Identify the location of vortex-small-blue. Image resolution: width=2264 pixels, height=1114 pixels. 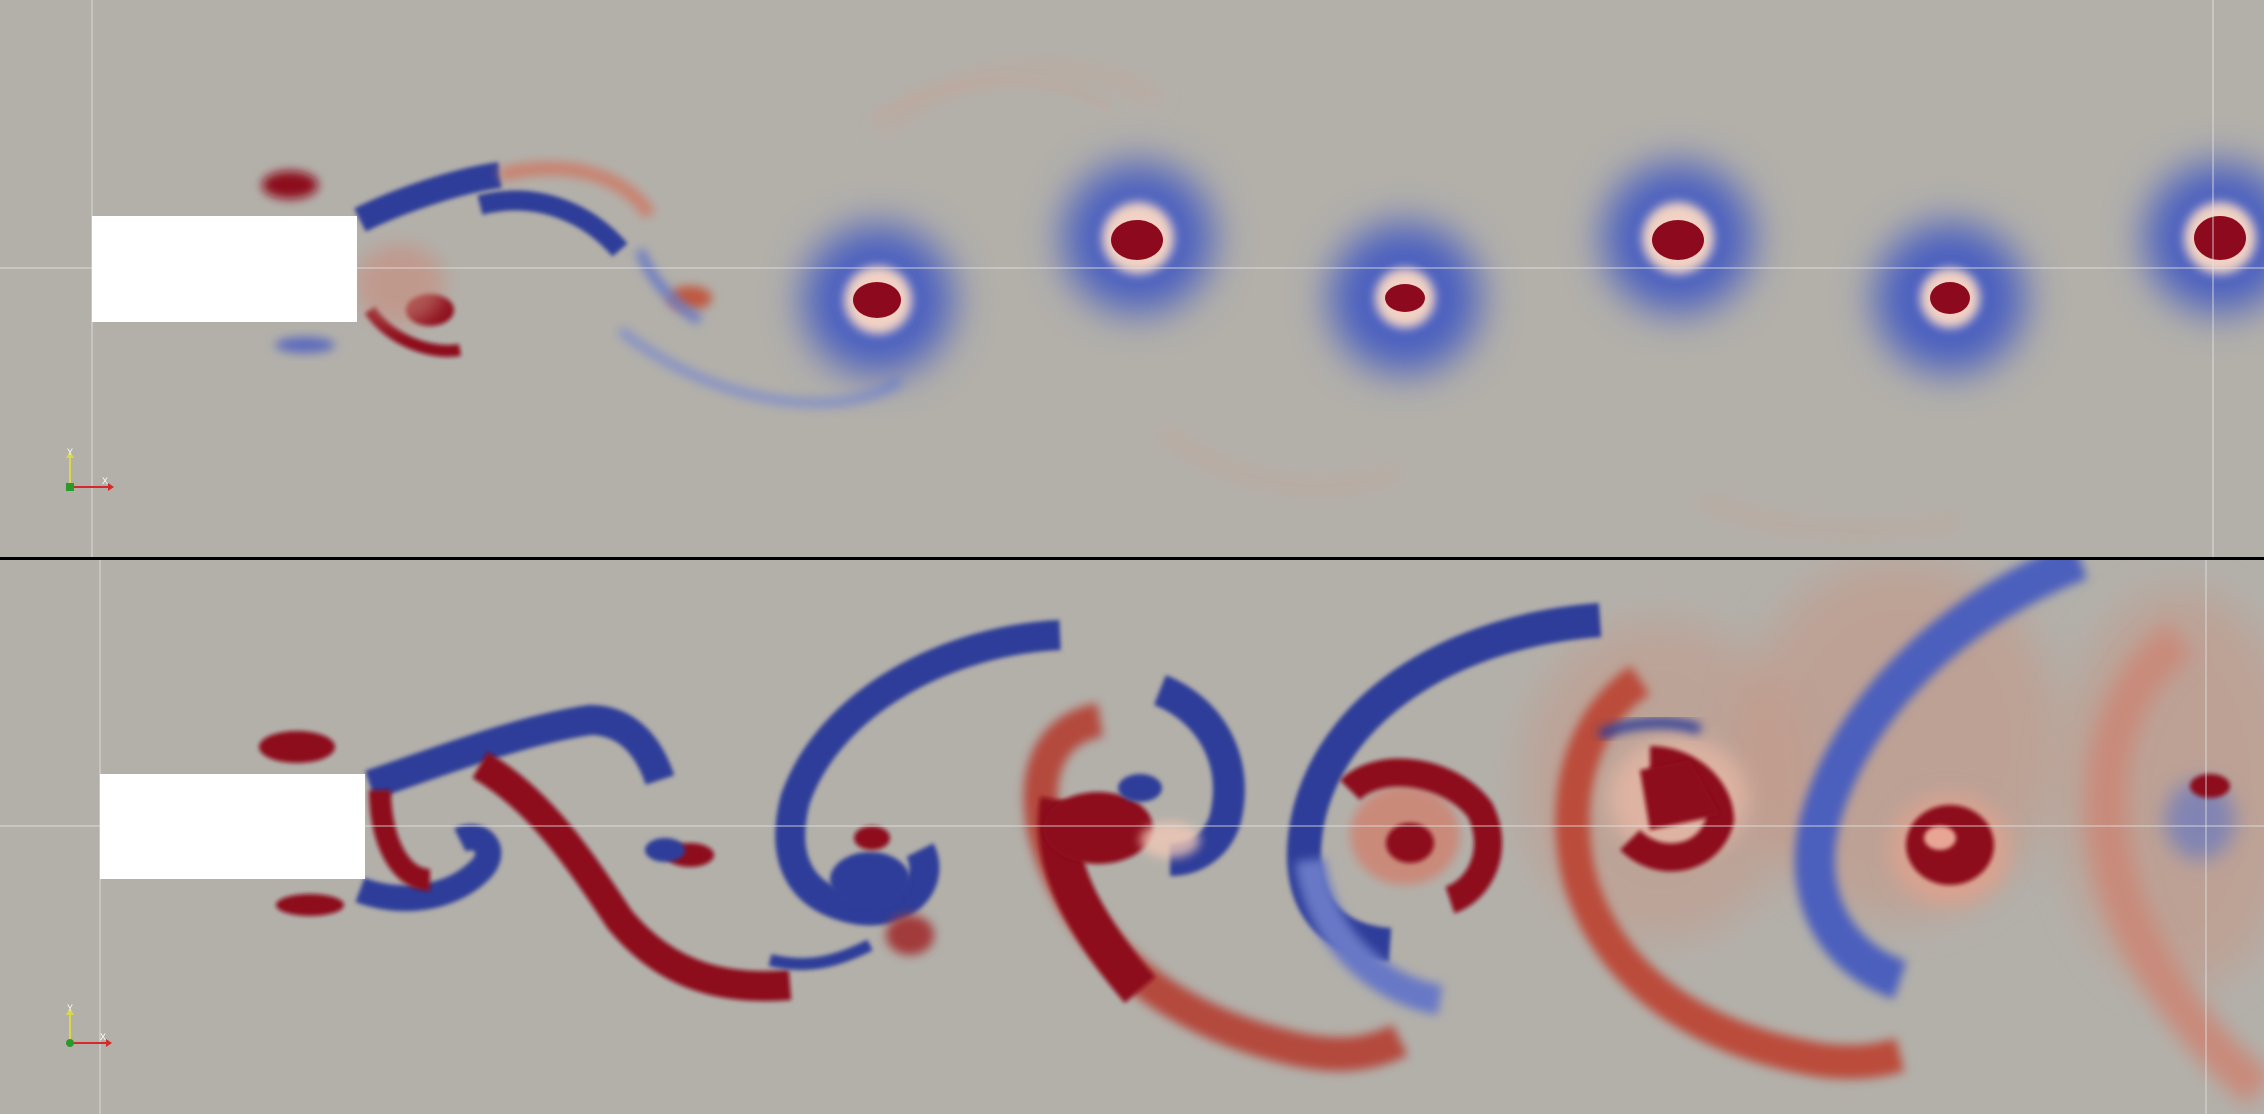
(665, 850).